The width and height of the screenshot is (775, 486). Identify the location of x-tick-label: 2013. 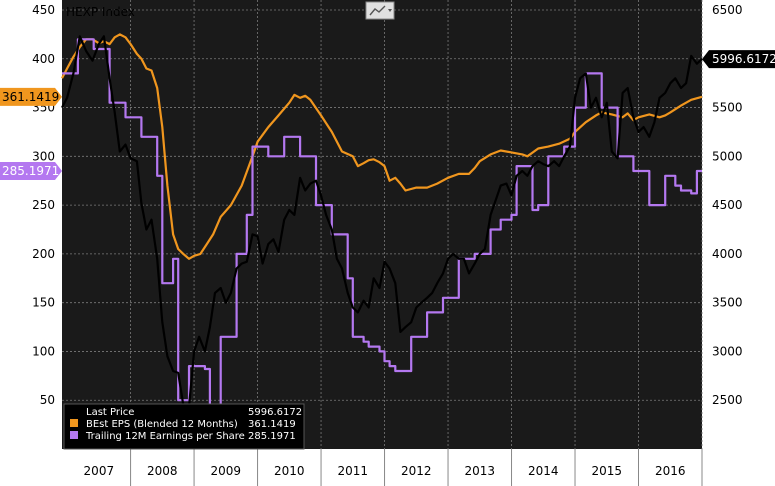
(480, 471).